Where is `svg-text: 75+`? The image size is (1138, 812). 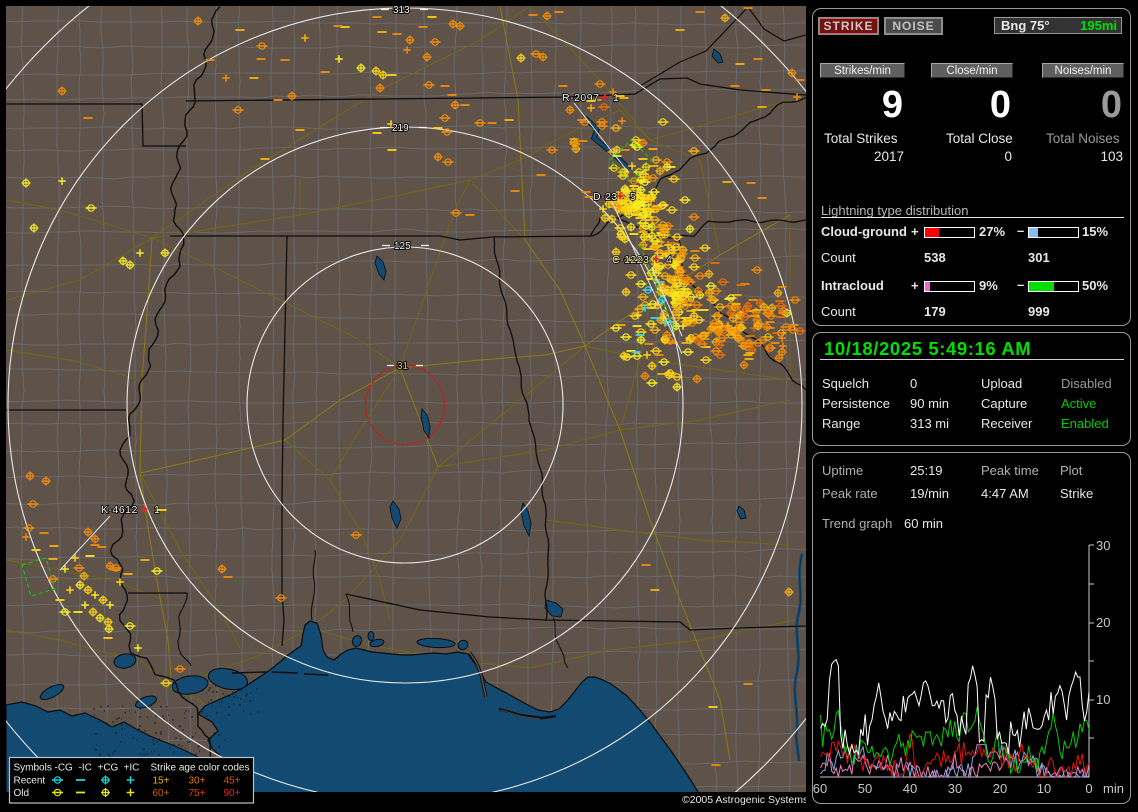
svg-text: 75+ is located at coordinates (197, 793).